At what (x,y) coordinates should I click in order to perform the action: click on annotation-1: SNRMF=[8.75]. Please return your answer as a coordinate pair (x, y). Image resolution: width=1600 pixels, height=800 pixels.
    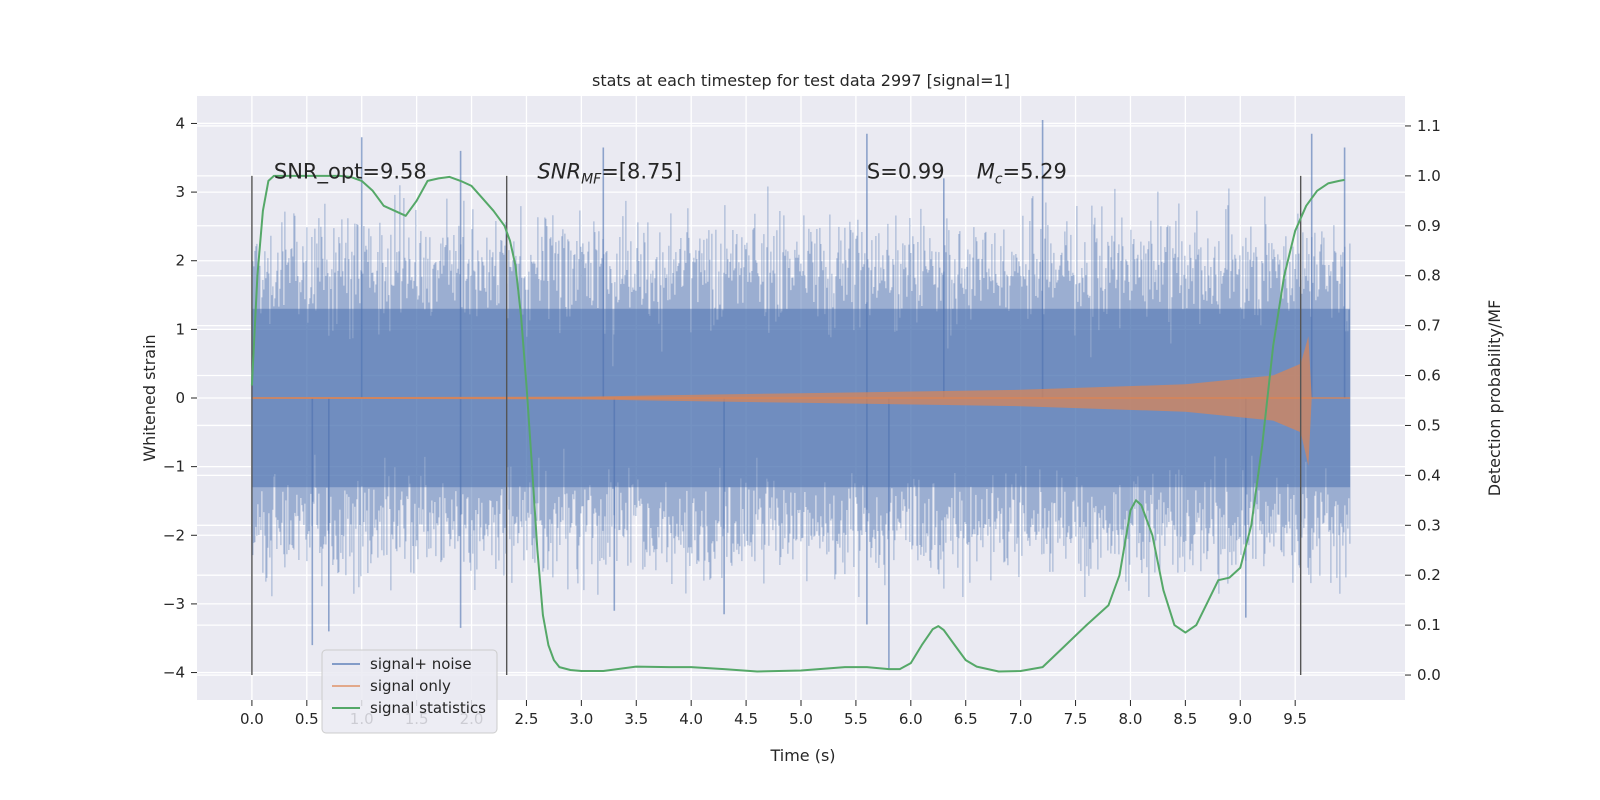
    Looking at the image, I should click on (609, 173).